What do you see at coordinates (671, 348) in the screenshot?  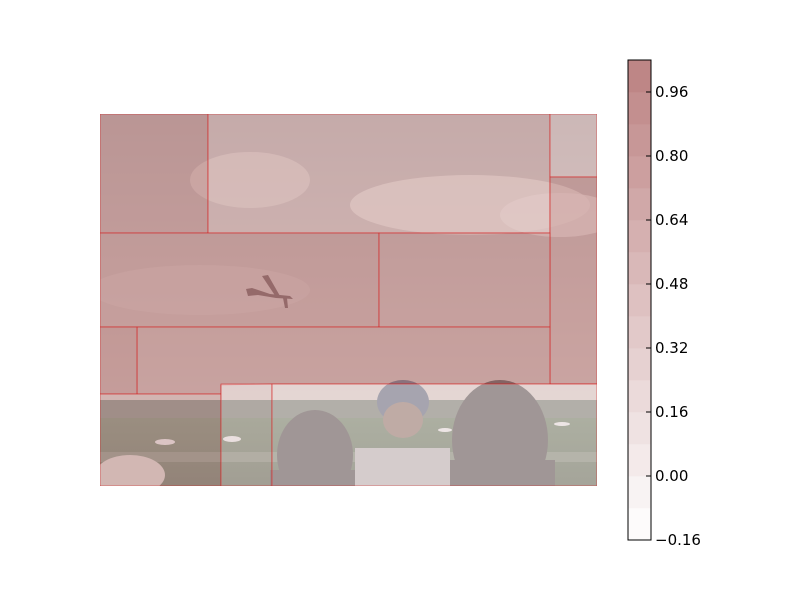 I see `colorbar-tick-label: 0.32` at bounding box center [671, 348].